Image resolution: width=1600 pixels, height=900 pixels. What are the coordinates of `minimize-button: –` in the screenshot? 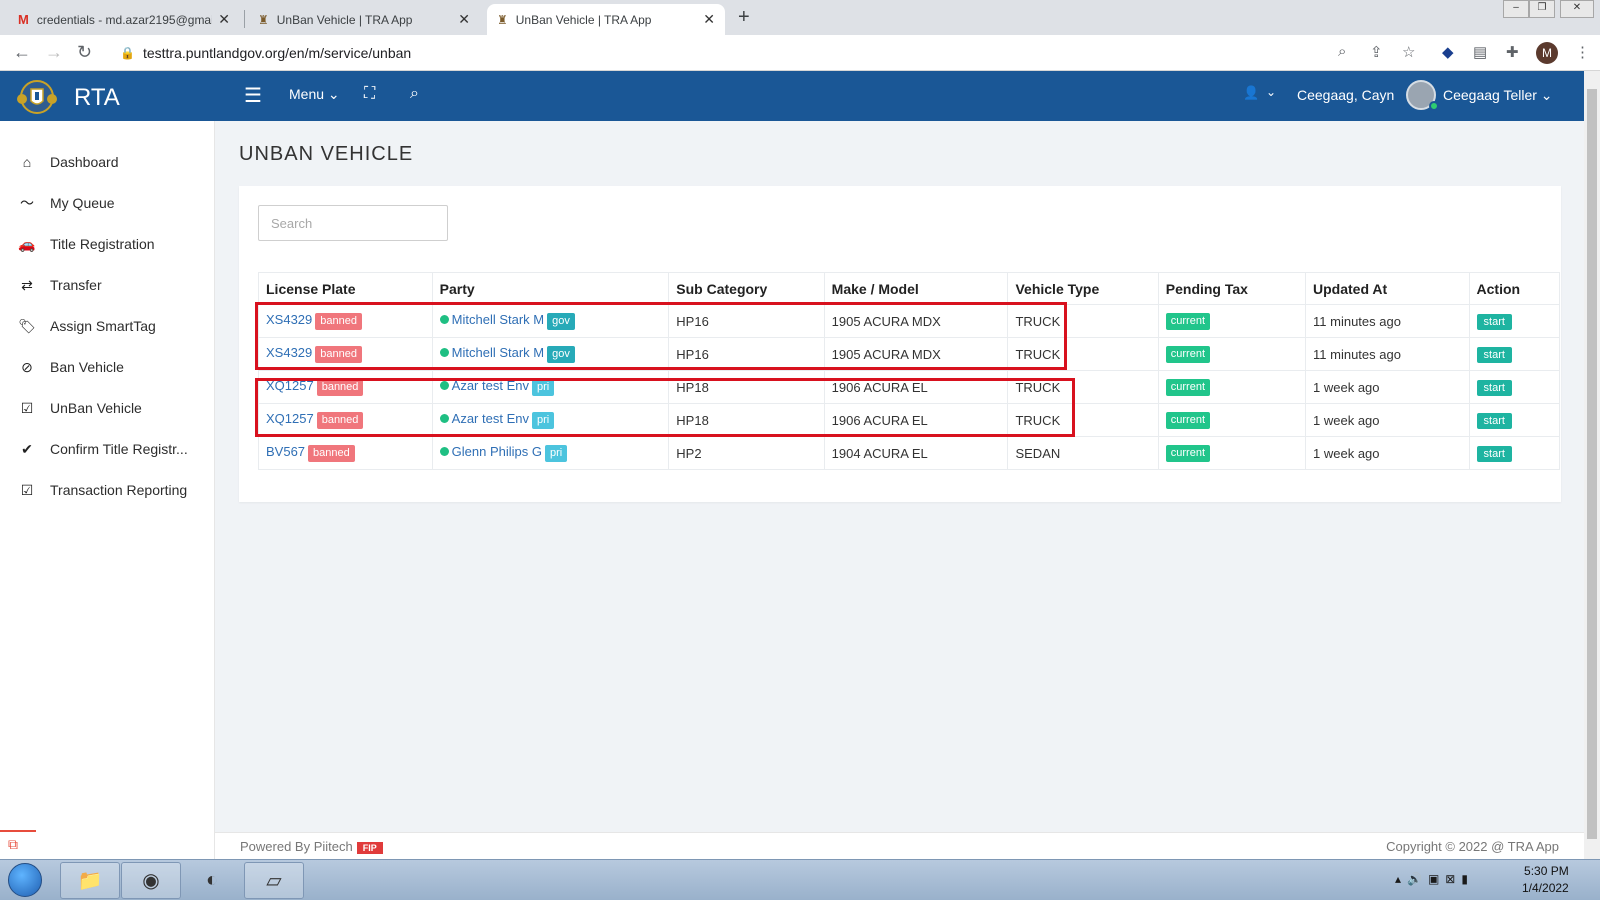 It's located at (1516, 9).